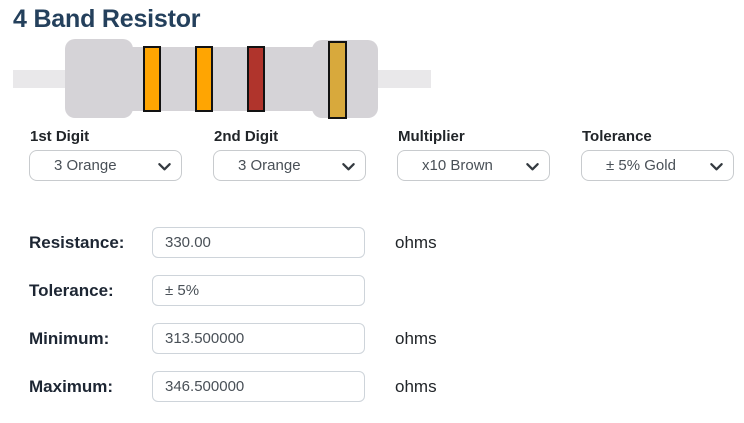 The width and height of the screenshot is (744, 423). I want to click on maximum-unit: ohms, so click(416, 386).